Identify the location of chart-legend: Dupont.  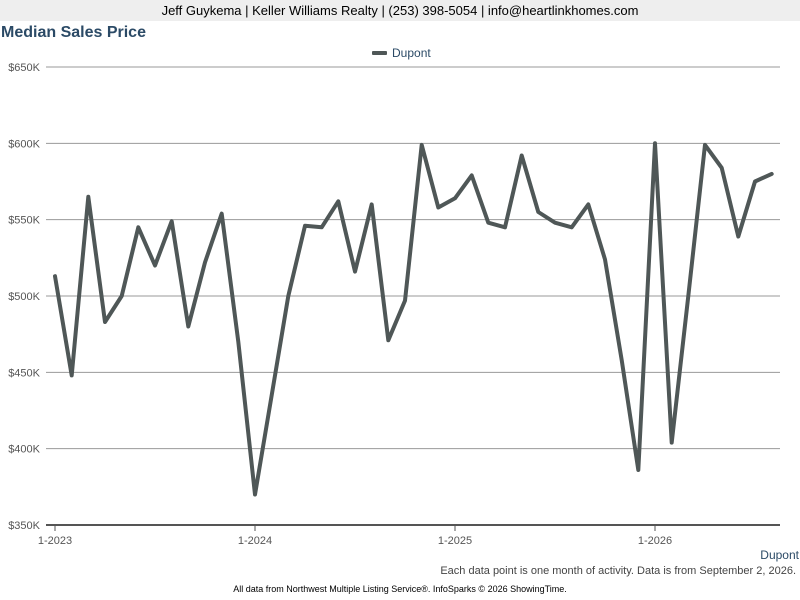
(401, 53).